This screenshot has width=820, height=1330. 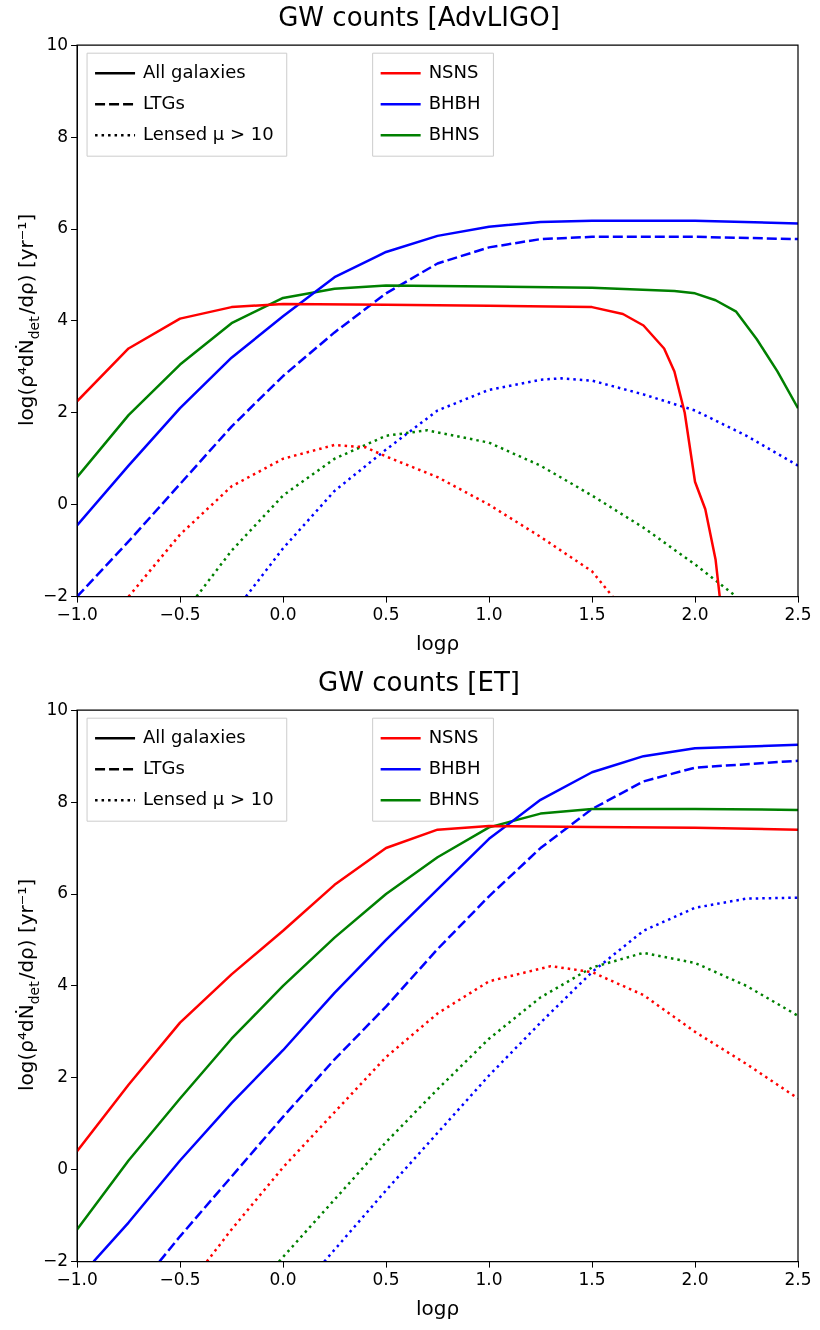 I want to click on chart-title: GW counts [AdvLIGO], so click(x=419, y=17).